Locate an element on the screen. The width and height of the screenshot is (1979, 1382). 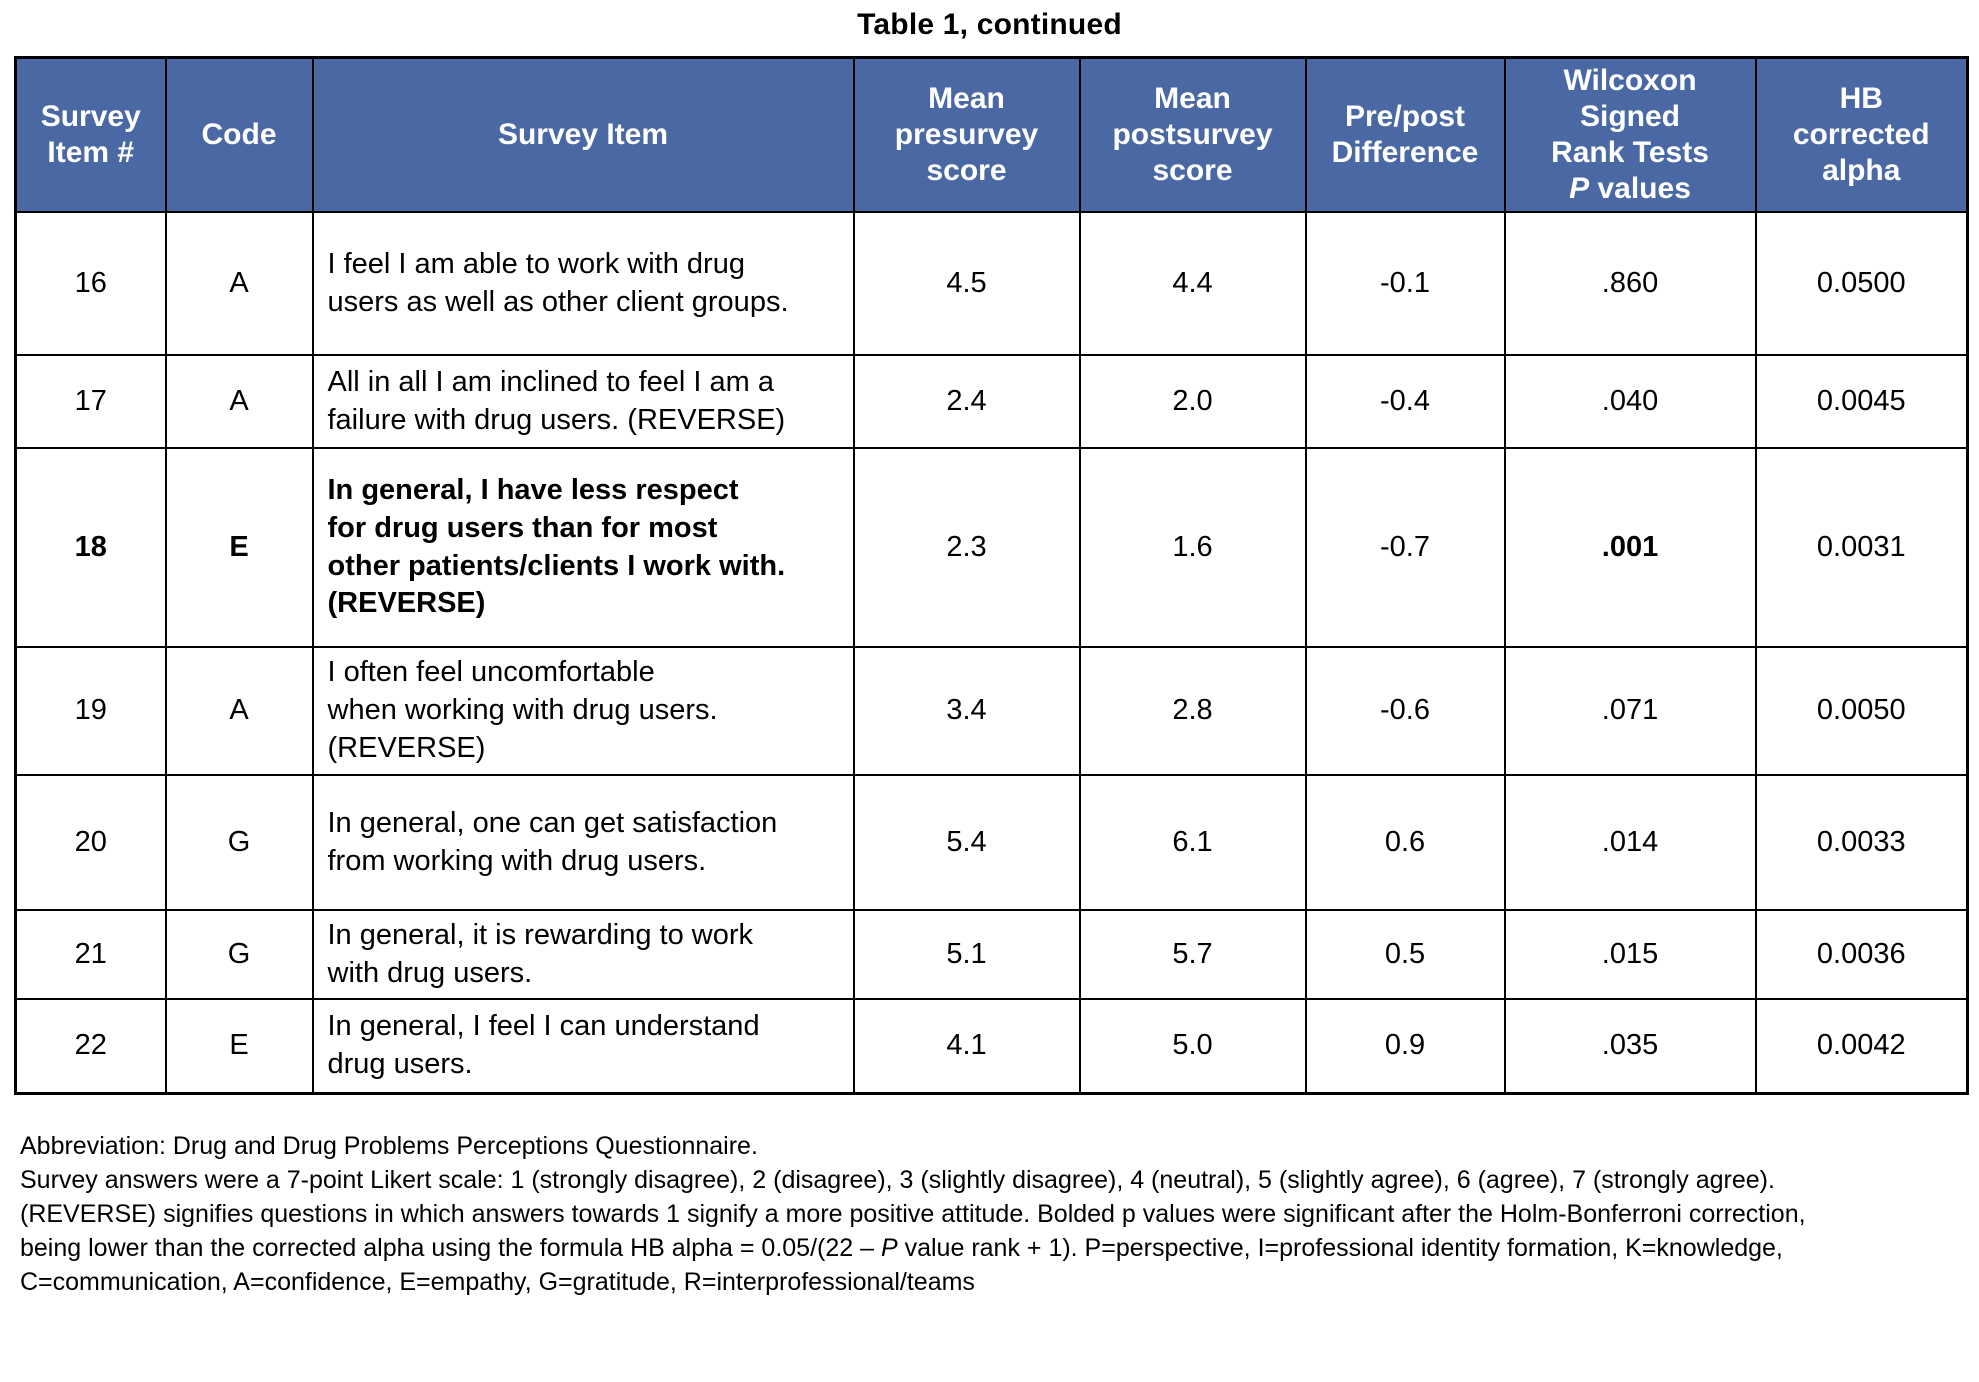
cell-hb-alpha: 0.0045 is located at coordinates (1861, 401).